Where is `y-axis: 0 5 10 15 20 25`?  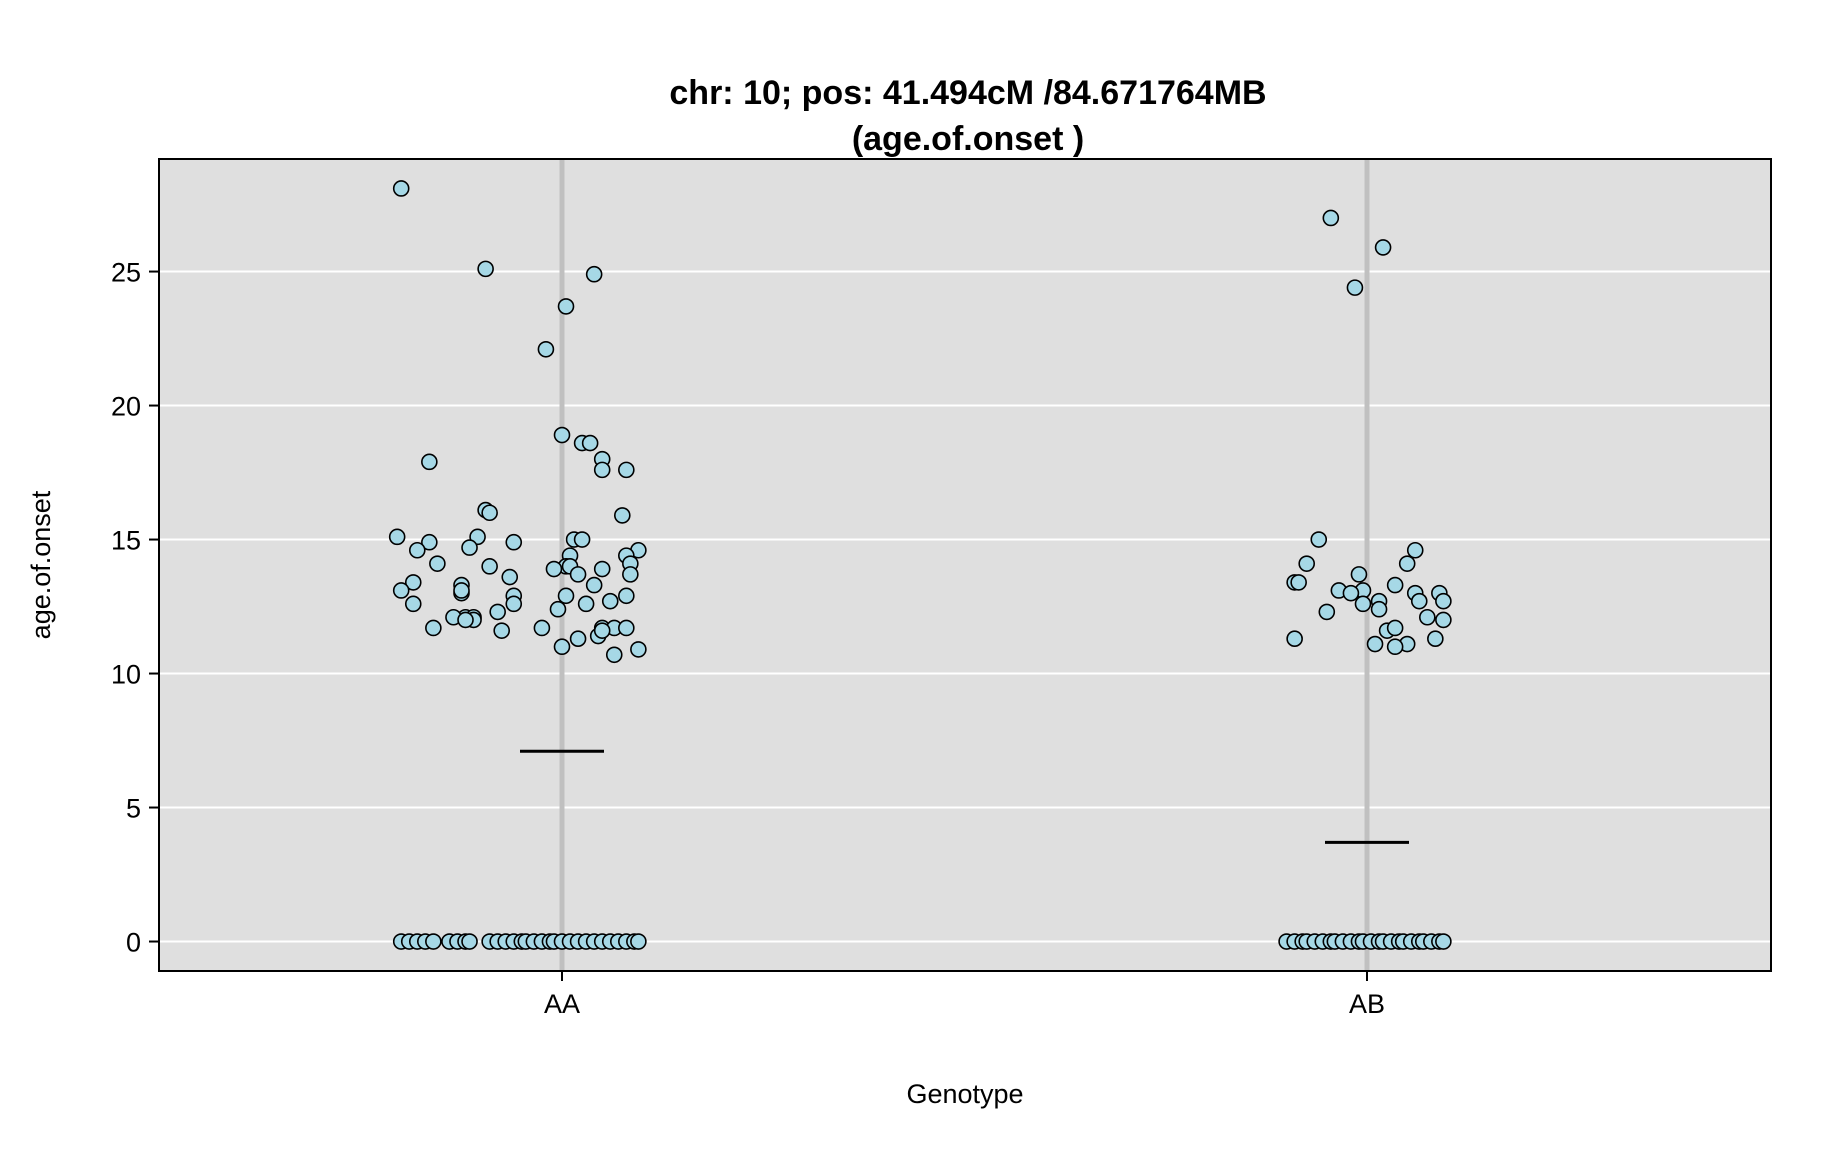
y-axis: 0 5 10 15 20 25 is located at coordinates (135, 608).